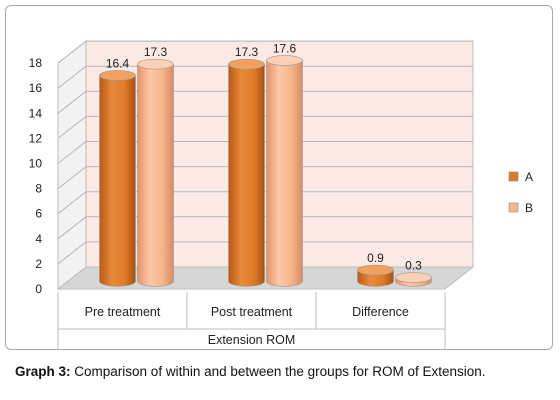 The image size is (560, 400). Describe the element at coordinates (38, 189) in the screenshot. I see `y-tick-label: 8` at that location.